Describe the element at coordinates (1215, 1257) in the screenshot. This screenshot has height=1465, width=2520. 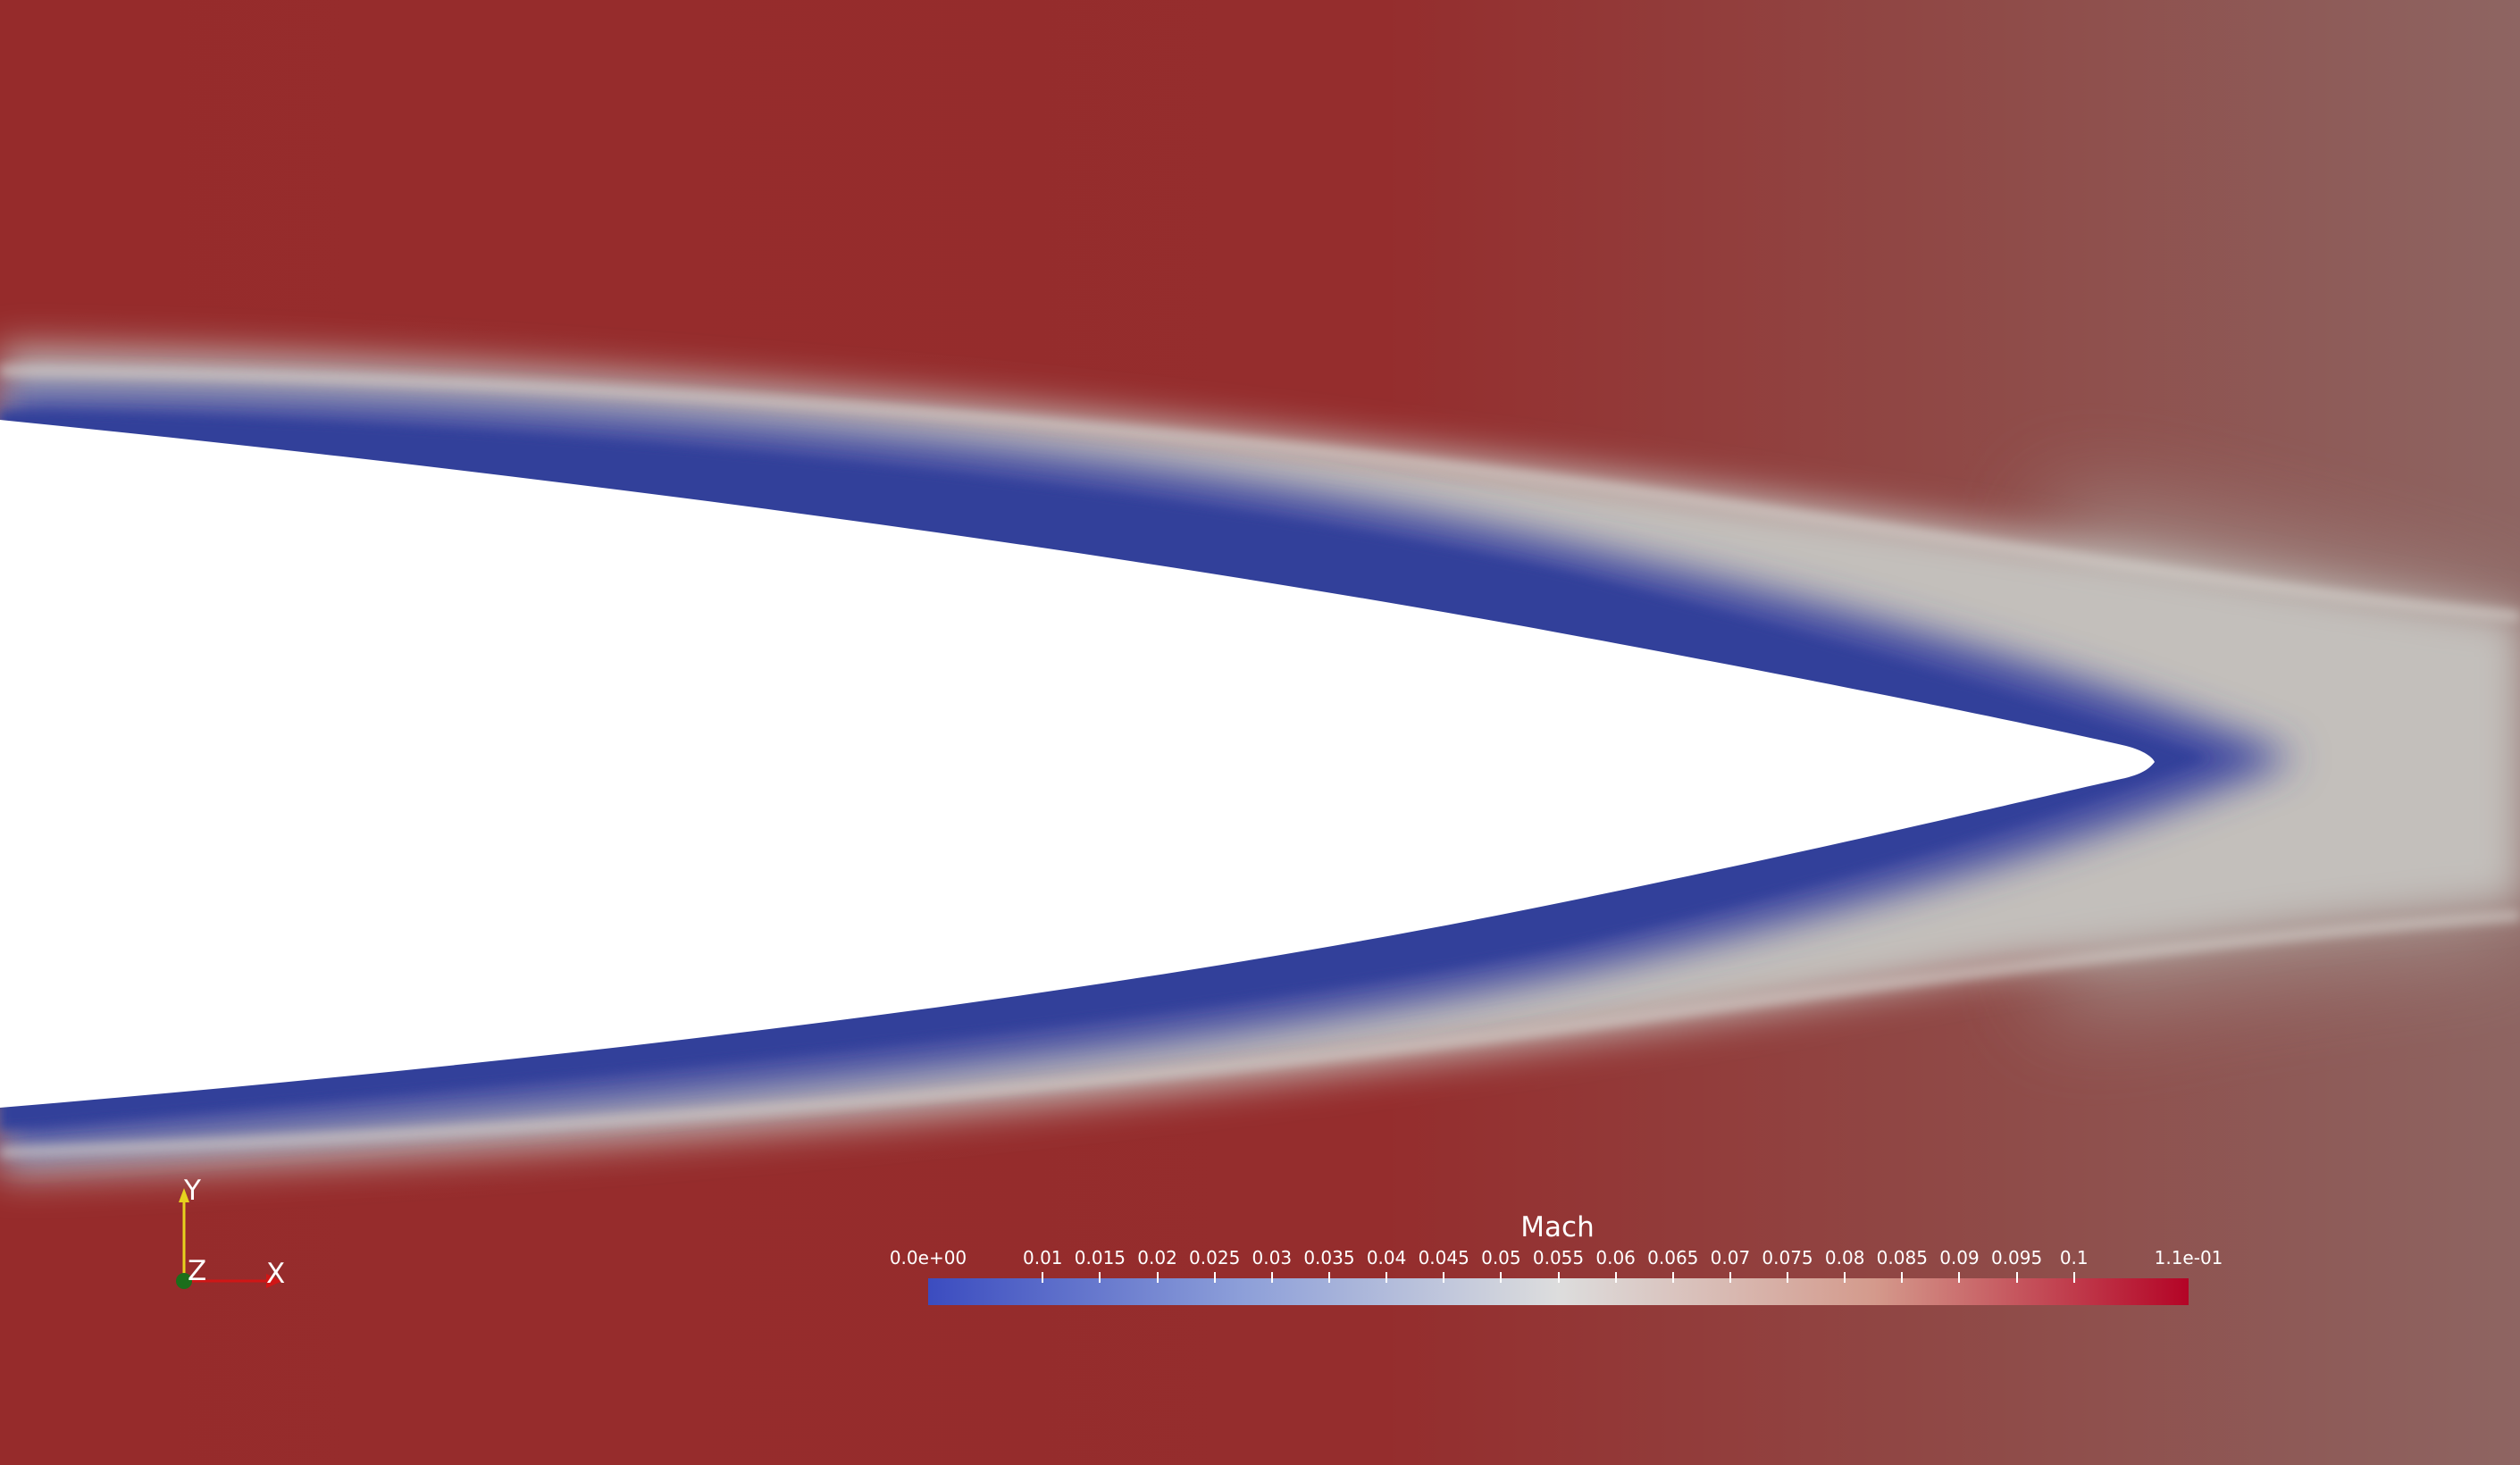
I see `colorbar-tick-label: 0.025` at that location.